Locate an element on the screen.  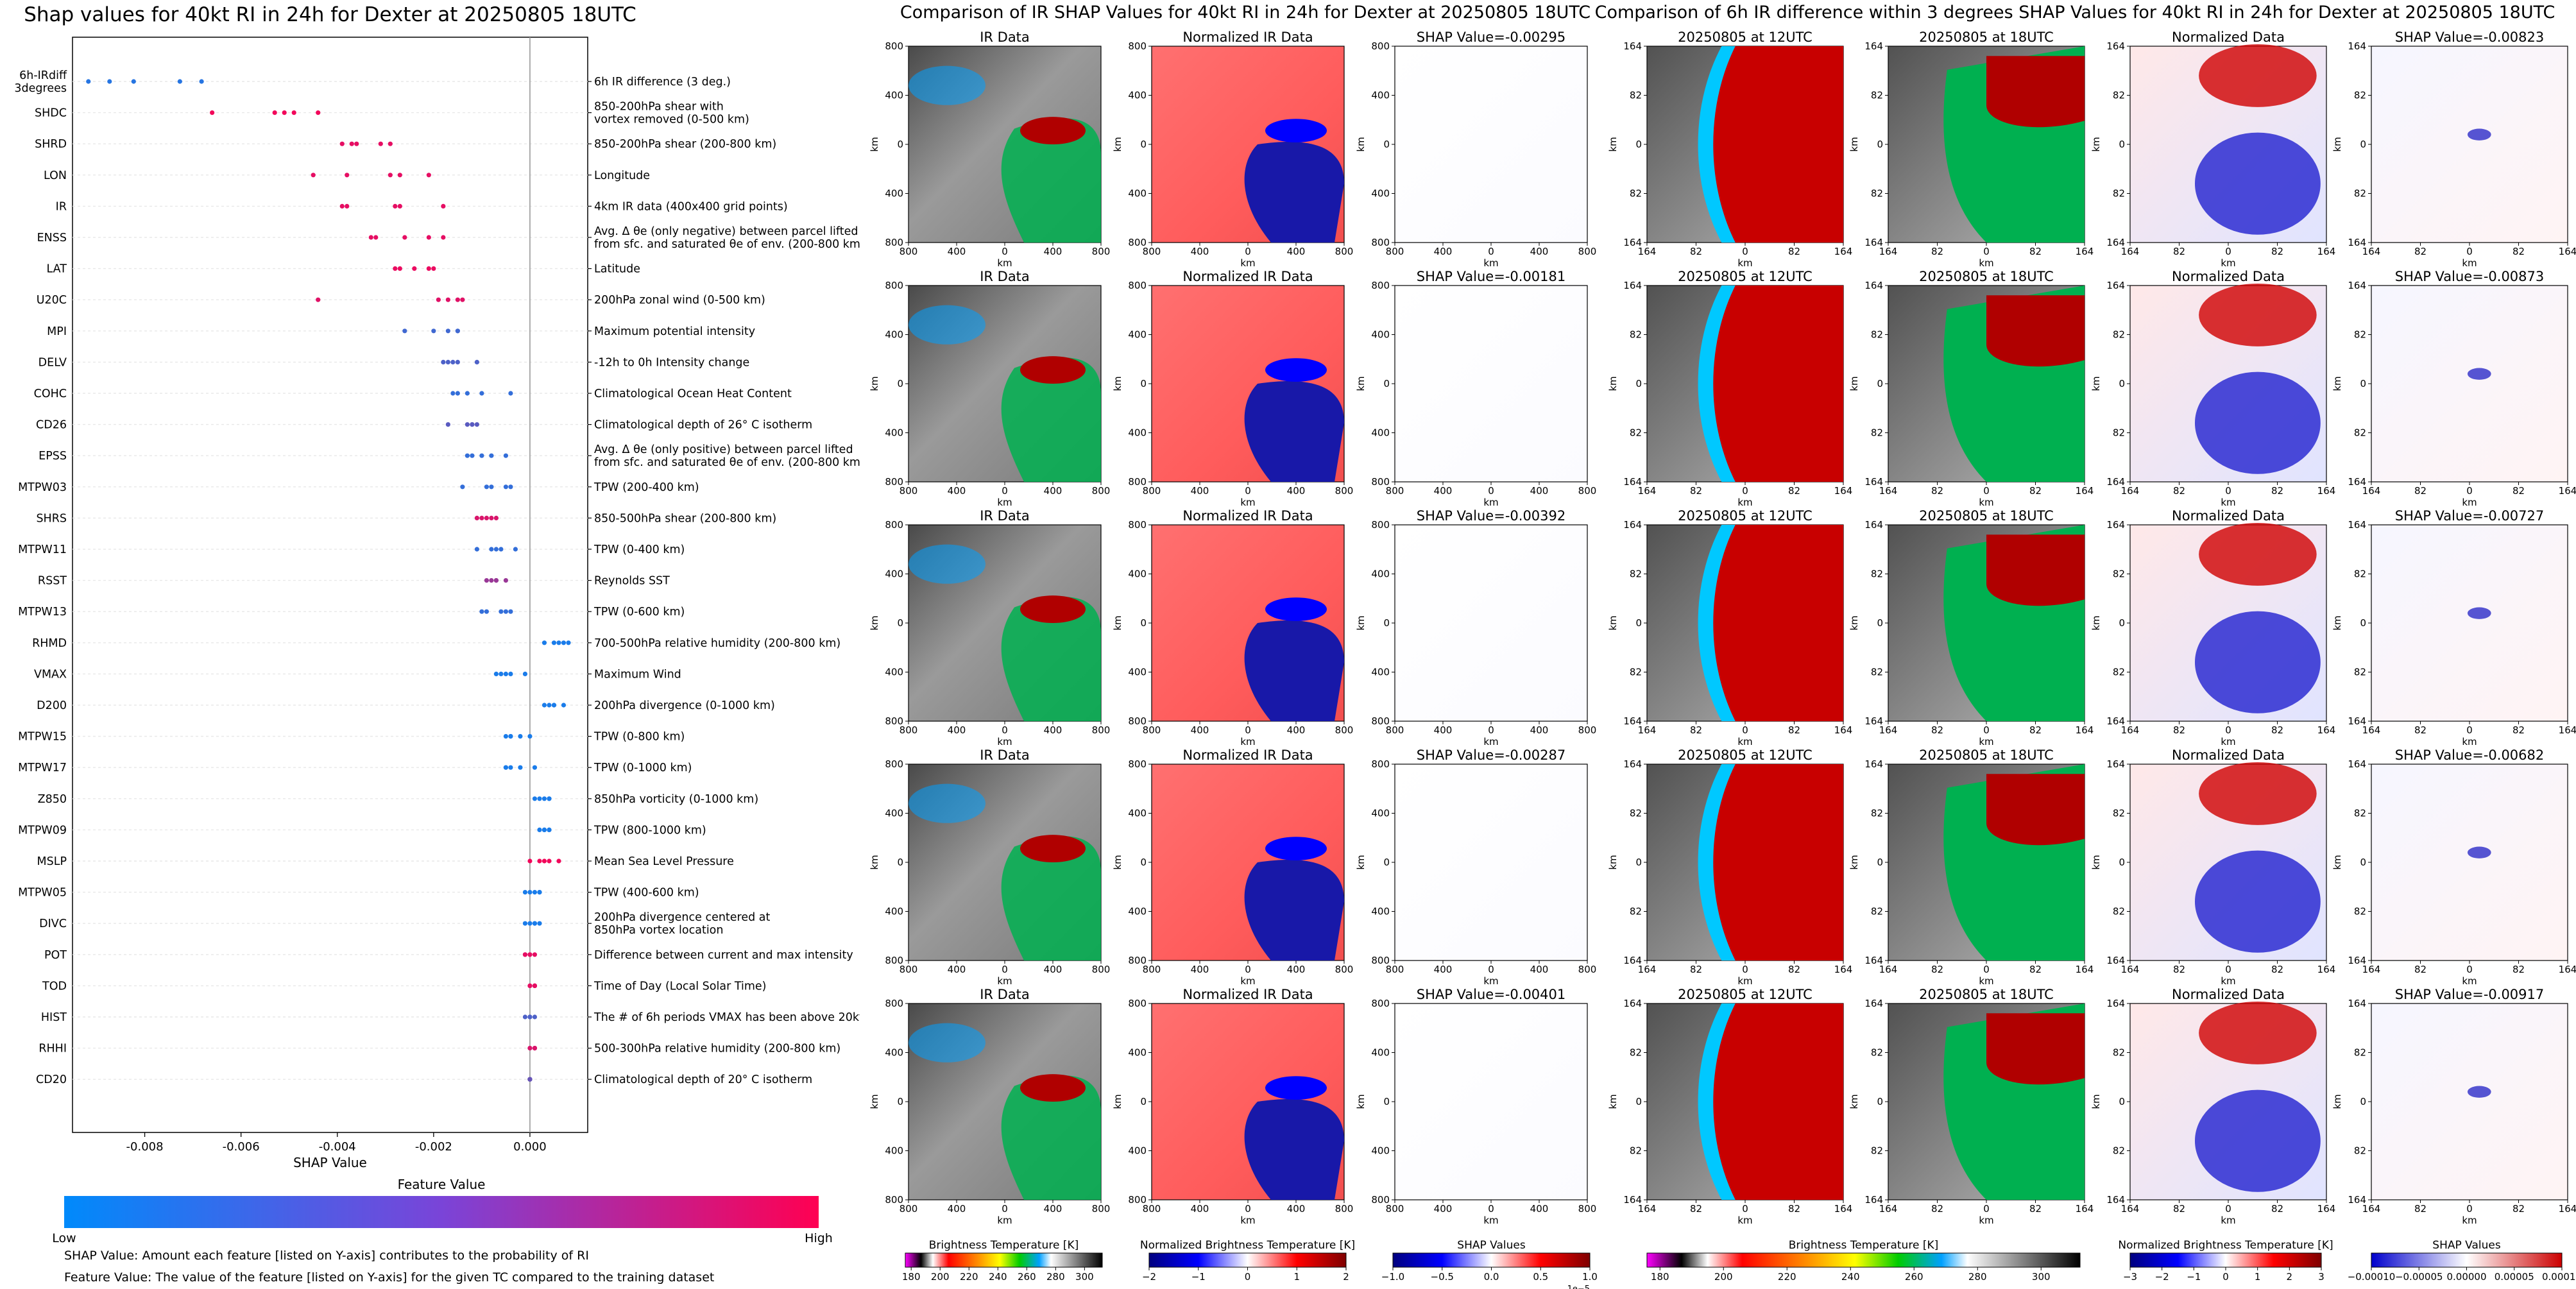
panel-image-shap is located at coordinates (1491, 1101).